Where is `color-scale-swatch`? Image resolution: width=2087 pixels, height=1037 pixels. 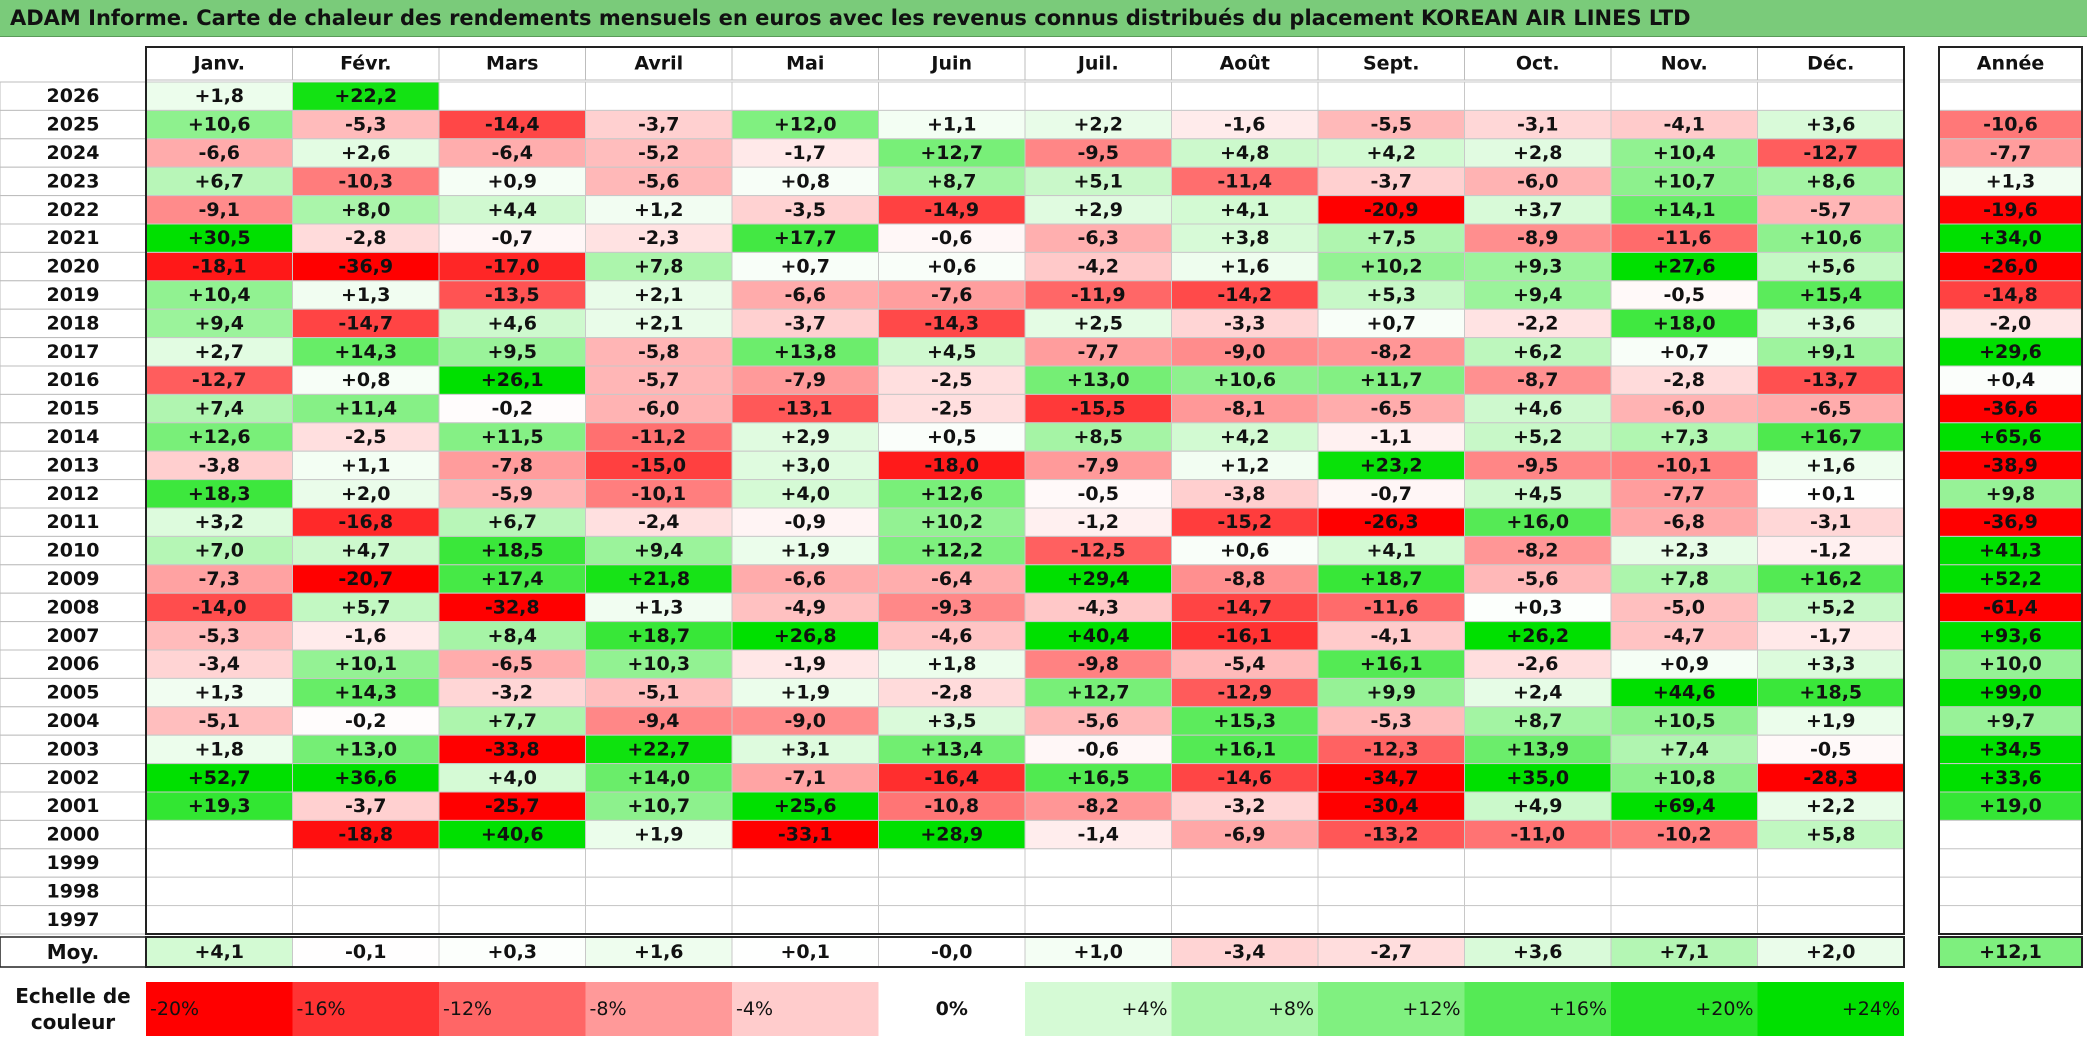 color-scale-swatch is located at coordinates (365, 1009).